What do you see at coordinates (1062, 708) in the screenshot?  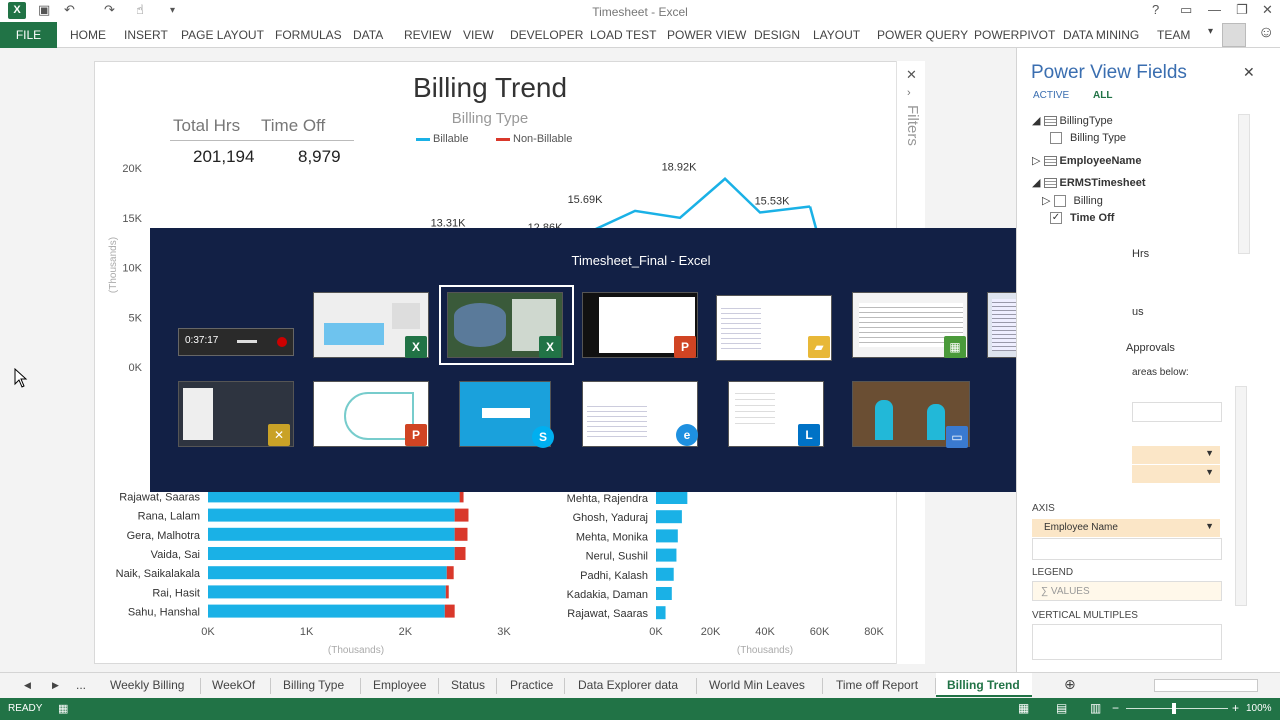 I see `page-layout-view-icon: ▤` at bounding box center [1062, 708].